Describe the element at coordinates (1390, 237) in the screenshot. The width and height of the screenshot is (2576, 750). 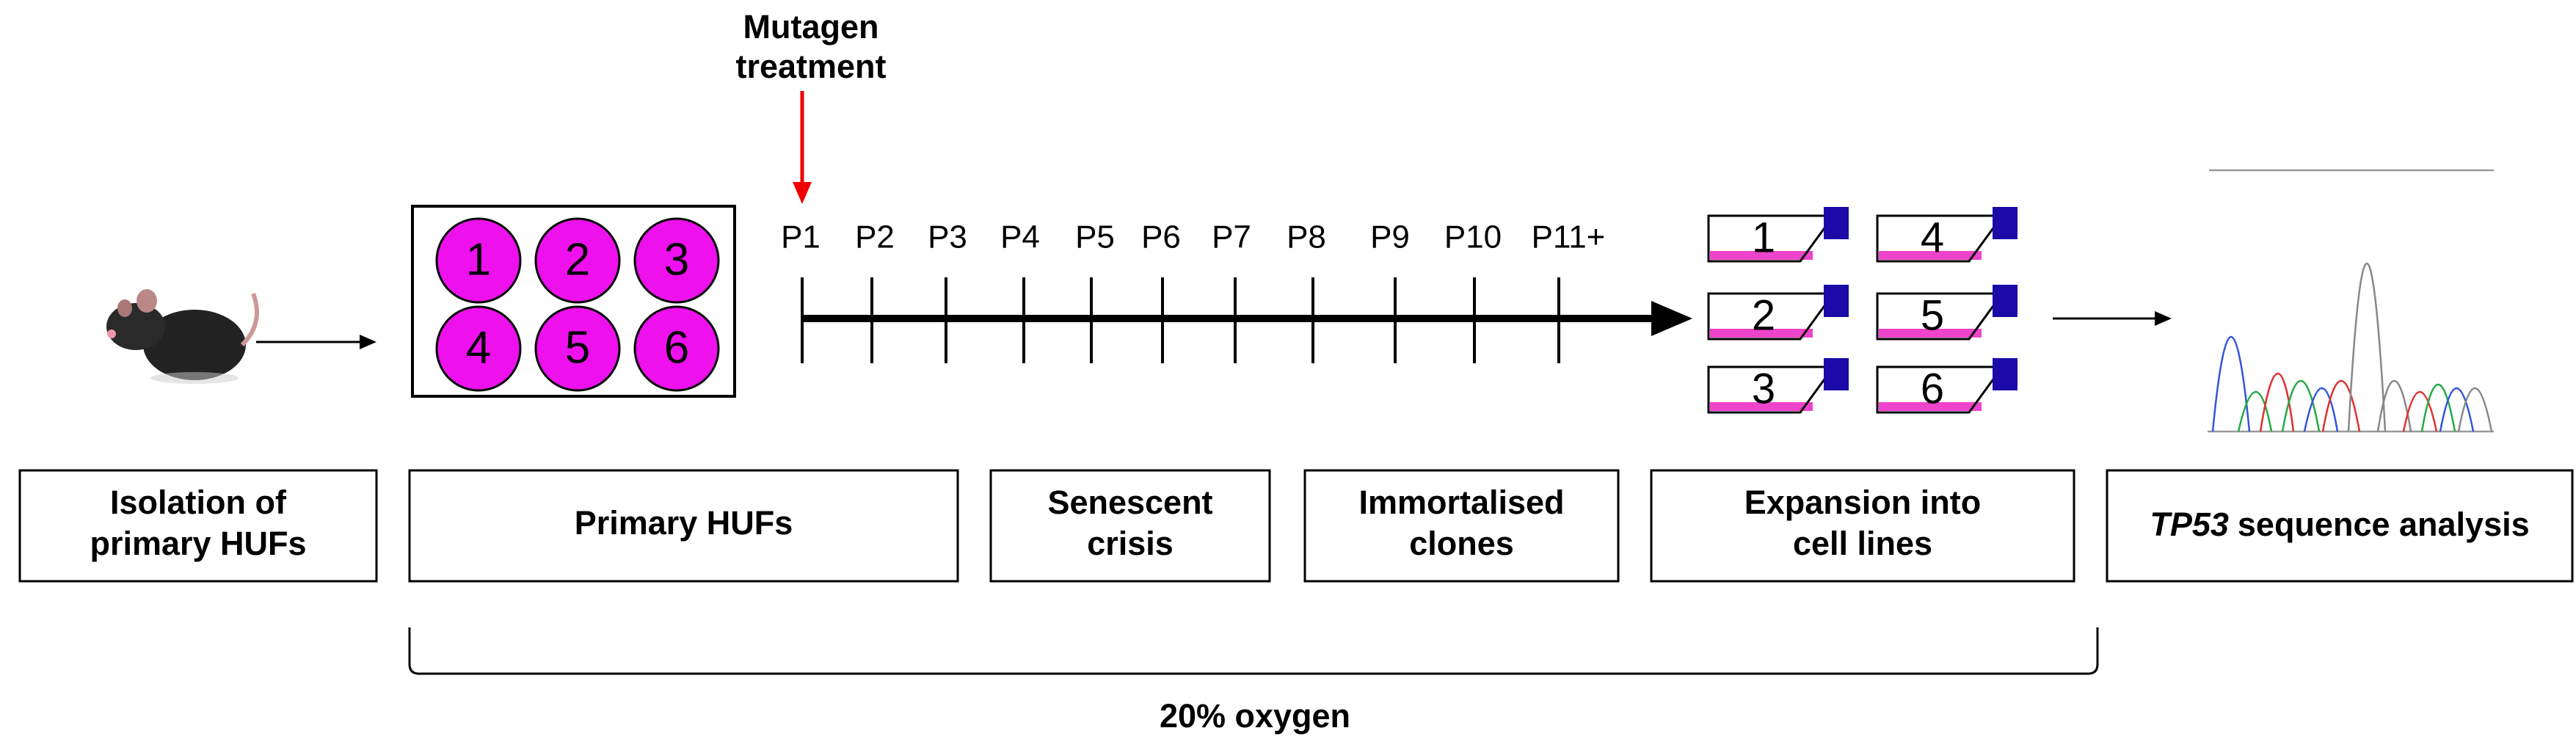
I see `passage-label: P9` at that location.